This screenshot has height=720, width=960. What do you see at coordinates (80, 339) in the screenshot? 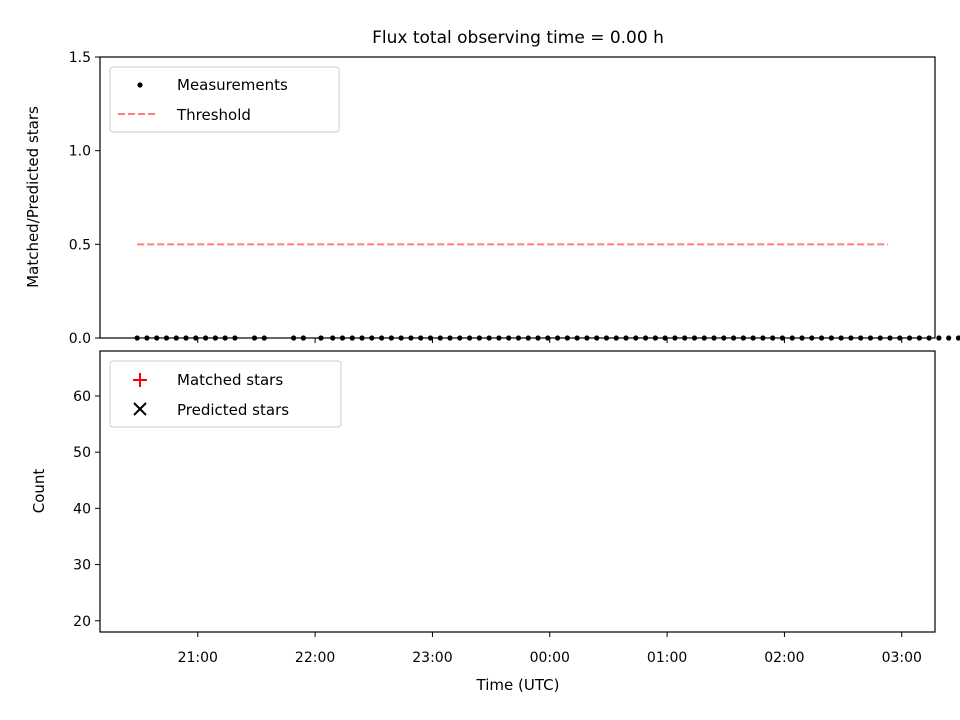
I see `top-y-tick-label: 0.0` at bounding box center [80, 339].